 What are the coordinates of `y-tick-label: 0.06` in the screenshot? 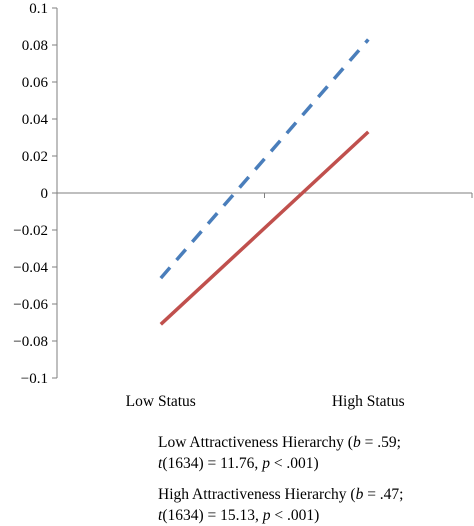 It's located at (35, 83).